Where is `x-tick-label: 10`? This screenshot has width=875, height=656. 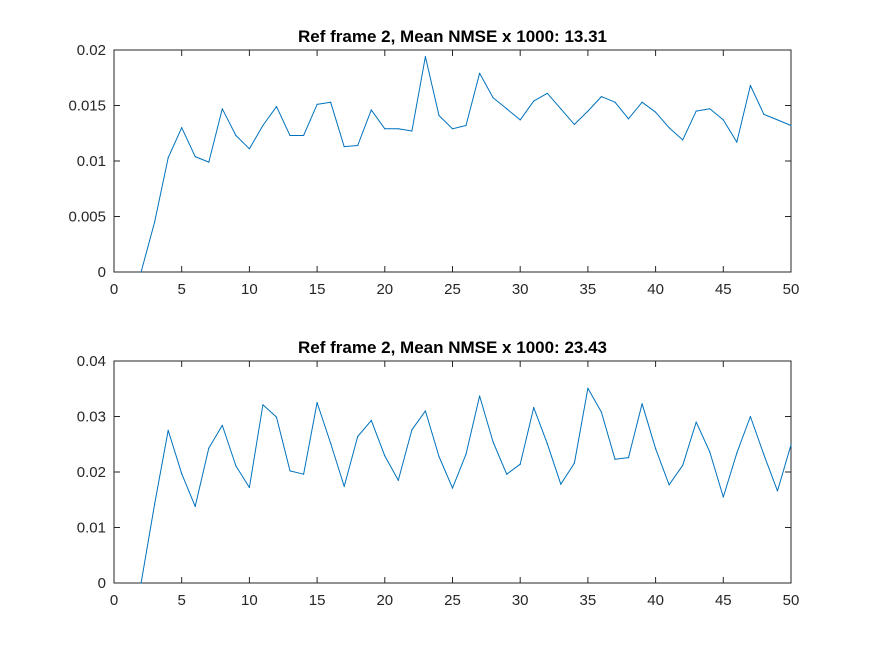
x-tick-label: 10 is located at coordinates (249, 600).